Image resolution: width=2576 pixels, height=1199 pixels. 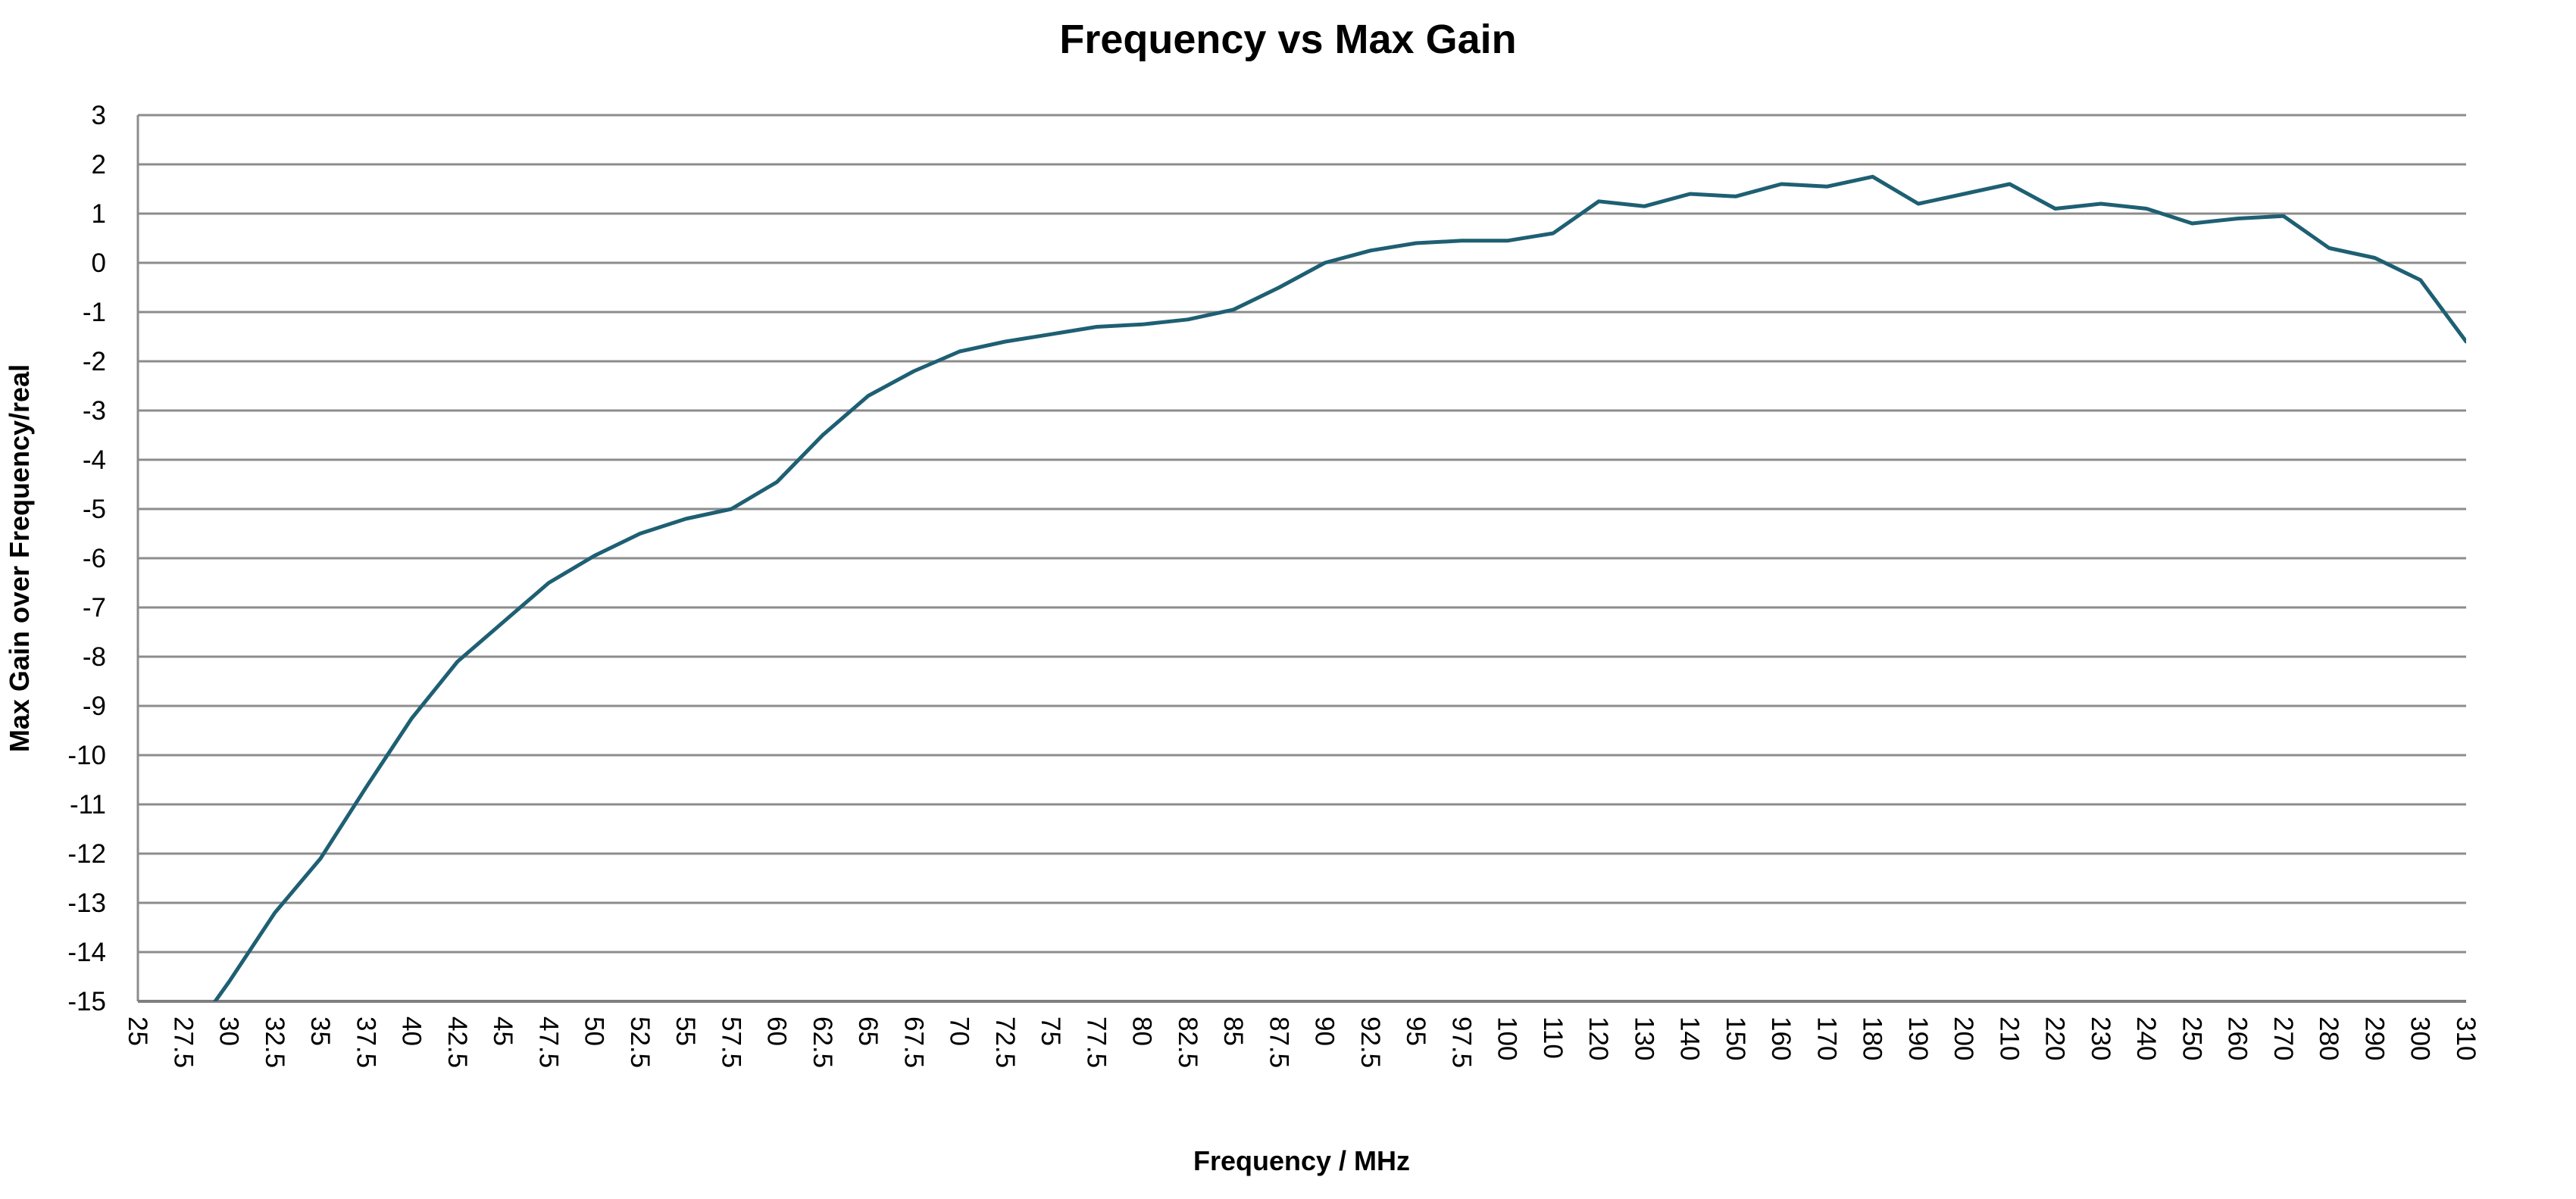 What do you see at coordinates (365, 1042) in the screenshot?
I see `x-tick-label: 37.5` at bounding box center [365, 1042].